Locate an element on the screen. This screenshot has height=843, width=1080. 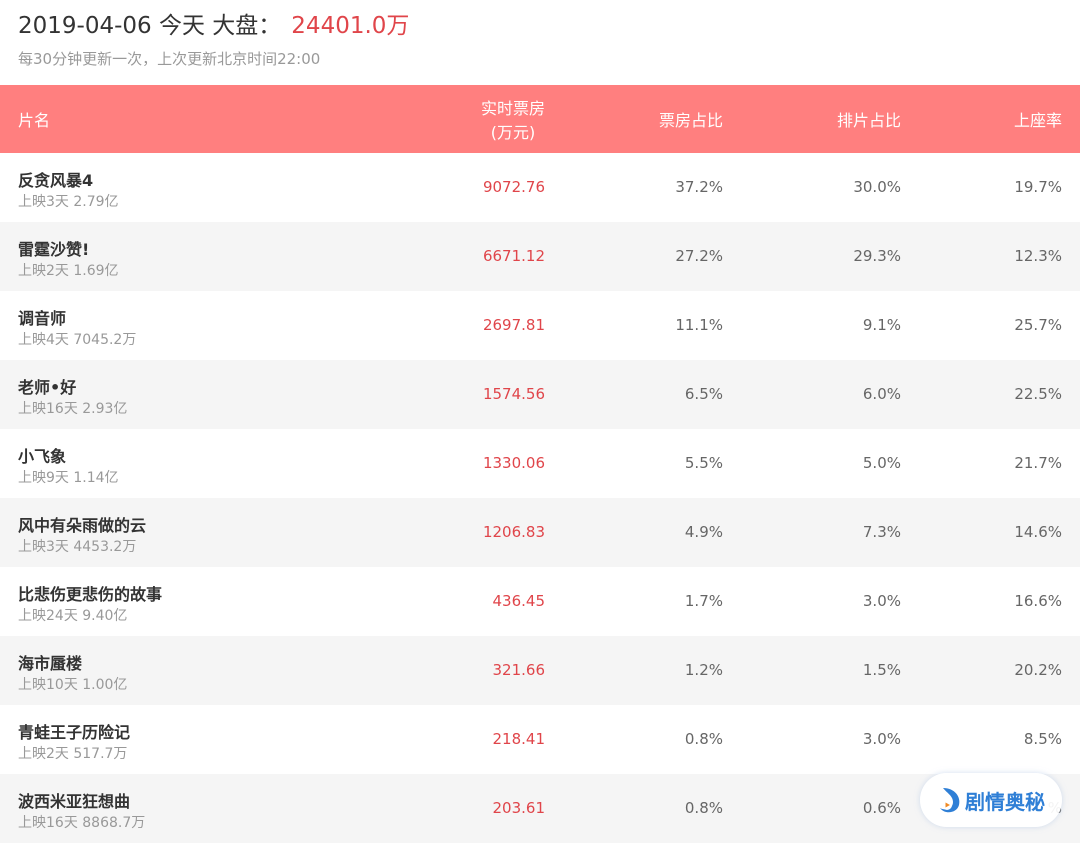
table-row: 雷霆沙赞! 上映2天 1.69亿 6671.12 27.2% 29.3% 12.3% is located at coordinates (540, 256).